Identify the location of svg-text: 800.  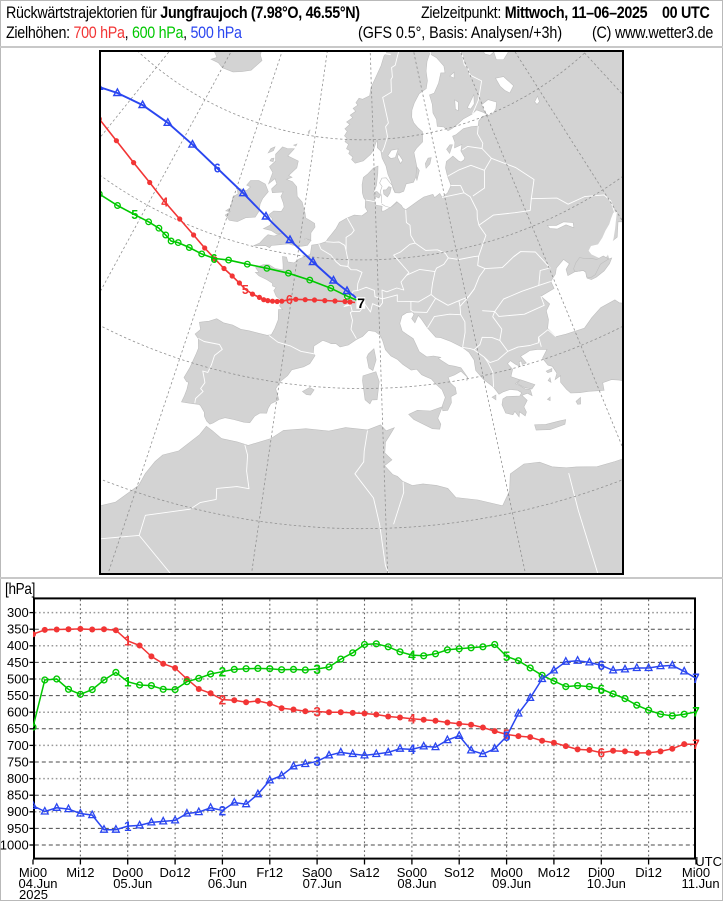
(18, 778).